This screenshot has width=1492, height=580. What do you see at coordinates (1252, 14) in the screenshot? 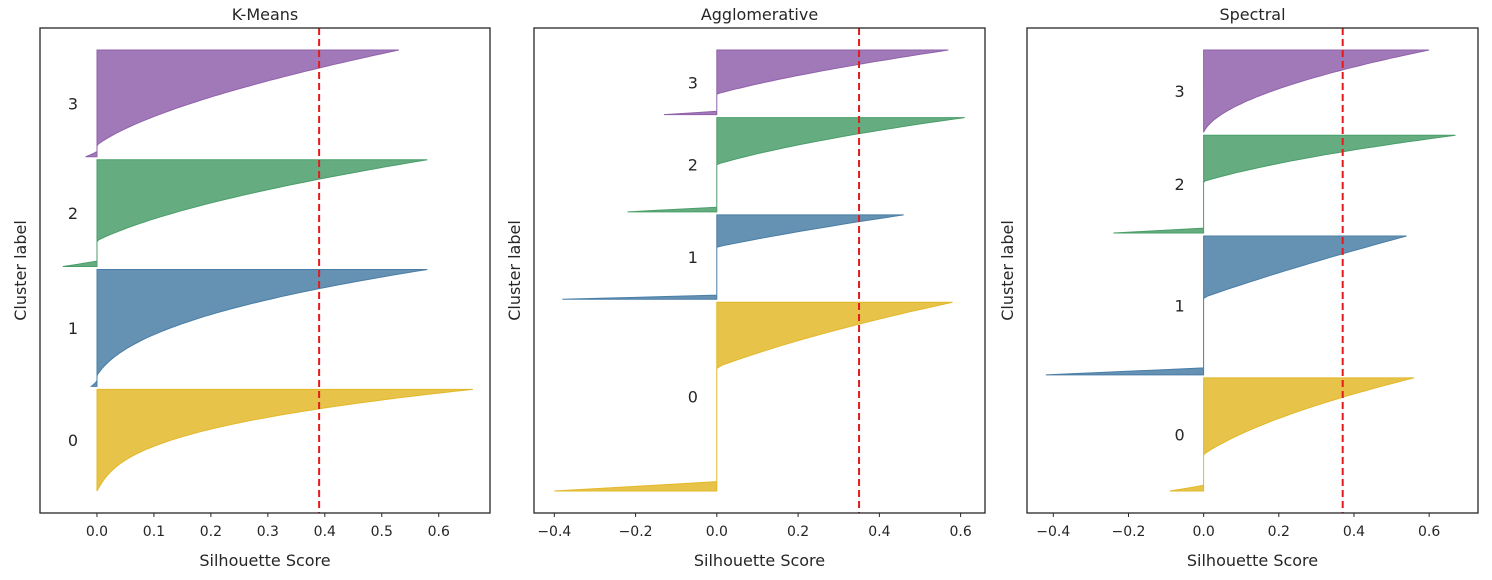
I see `panel-title: Spectral` at bounding box center [1252, 14].